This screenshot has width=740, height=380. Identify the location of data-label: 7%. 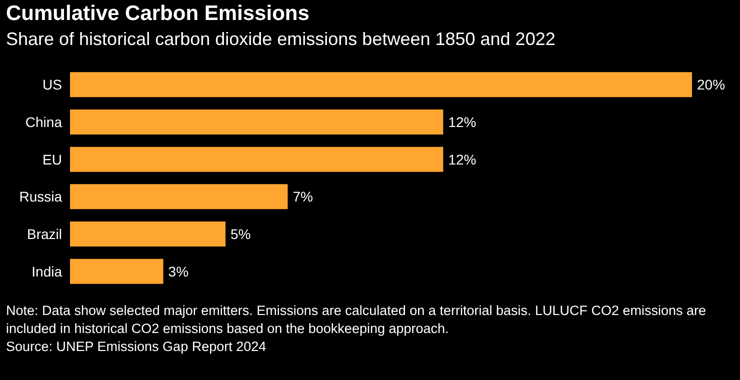
(302, 196).